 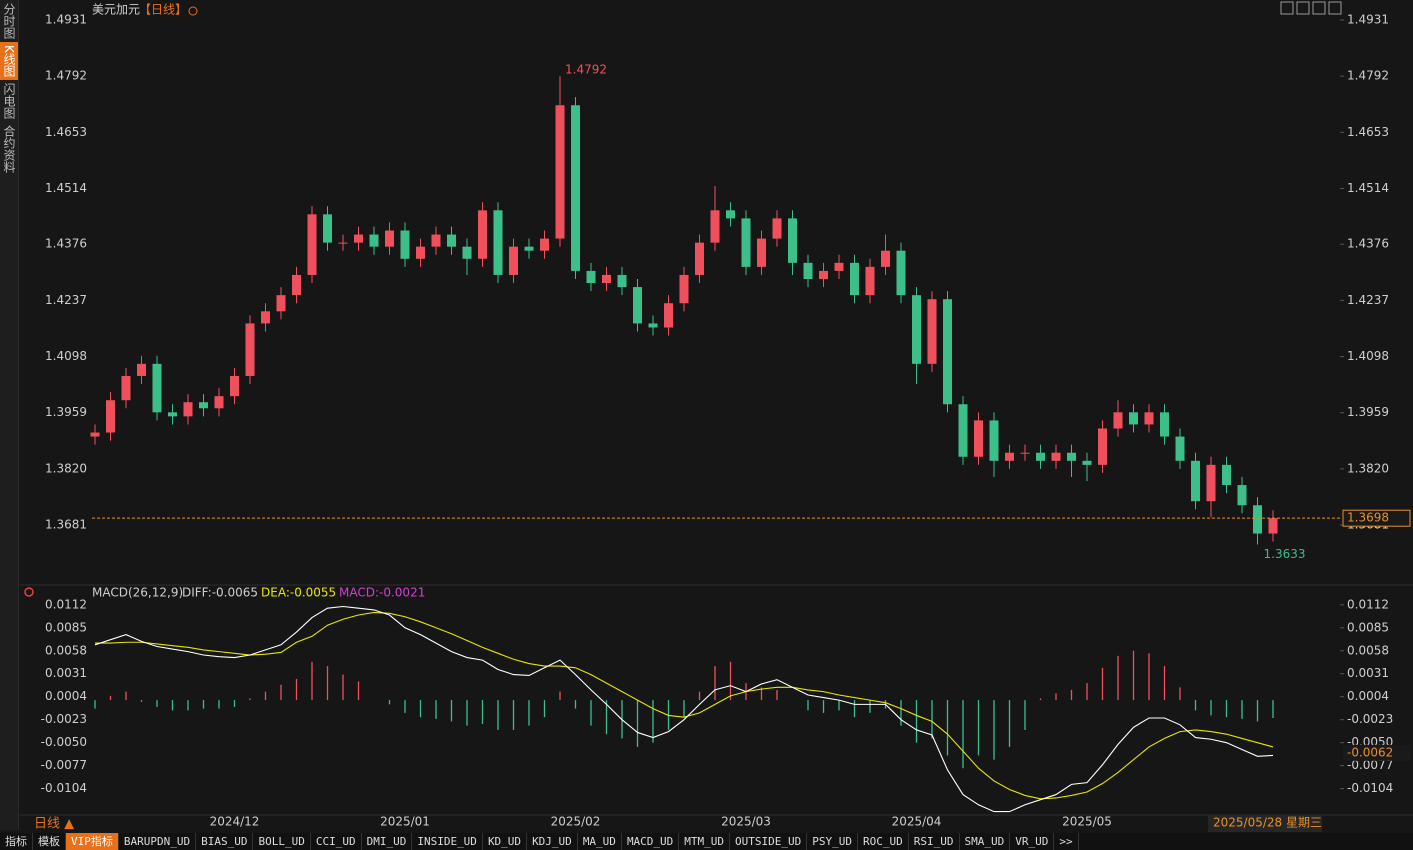 I want to click on sidebar-tab: 合约资料, so click(x=9, y=148).